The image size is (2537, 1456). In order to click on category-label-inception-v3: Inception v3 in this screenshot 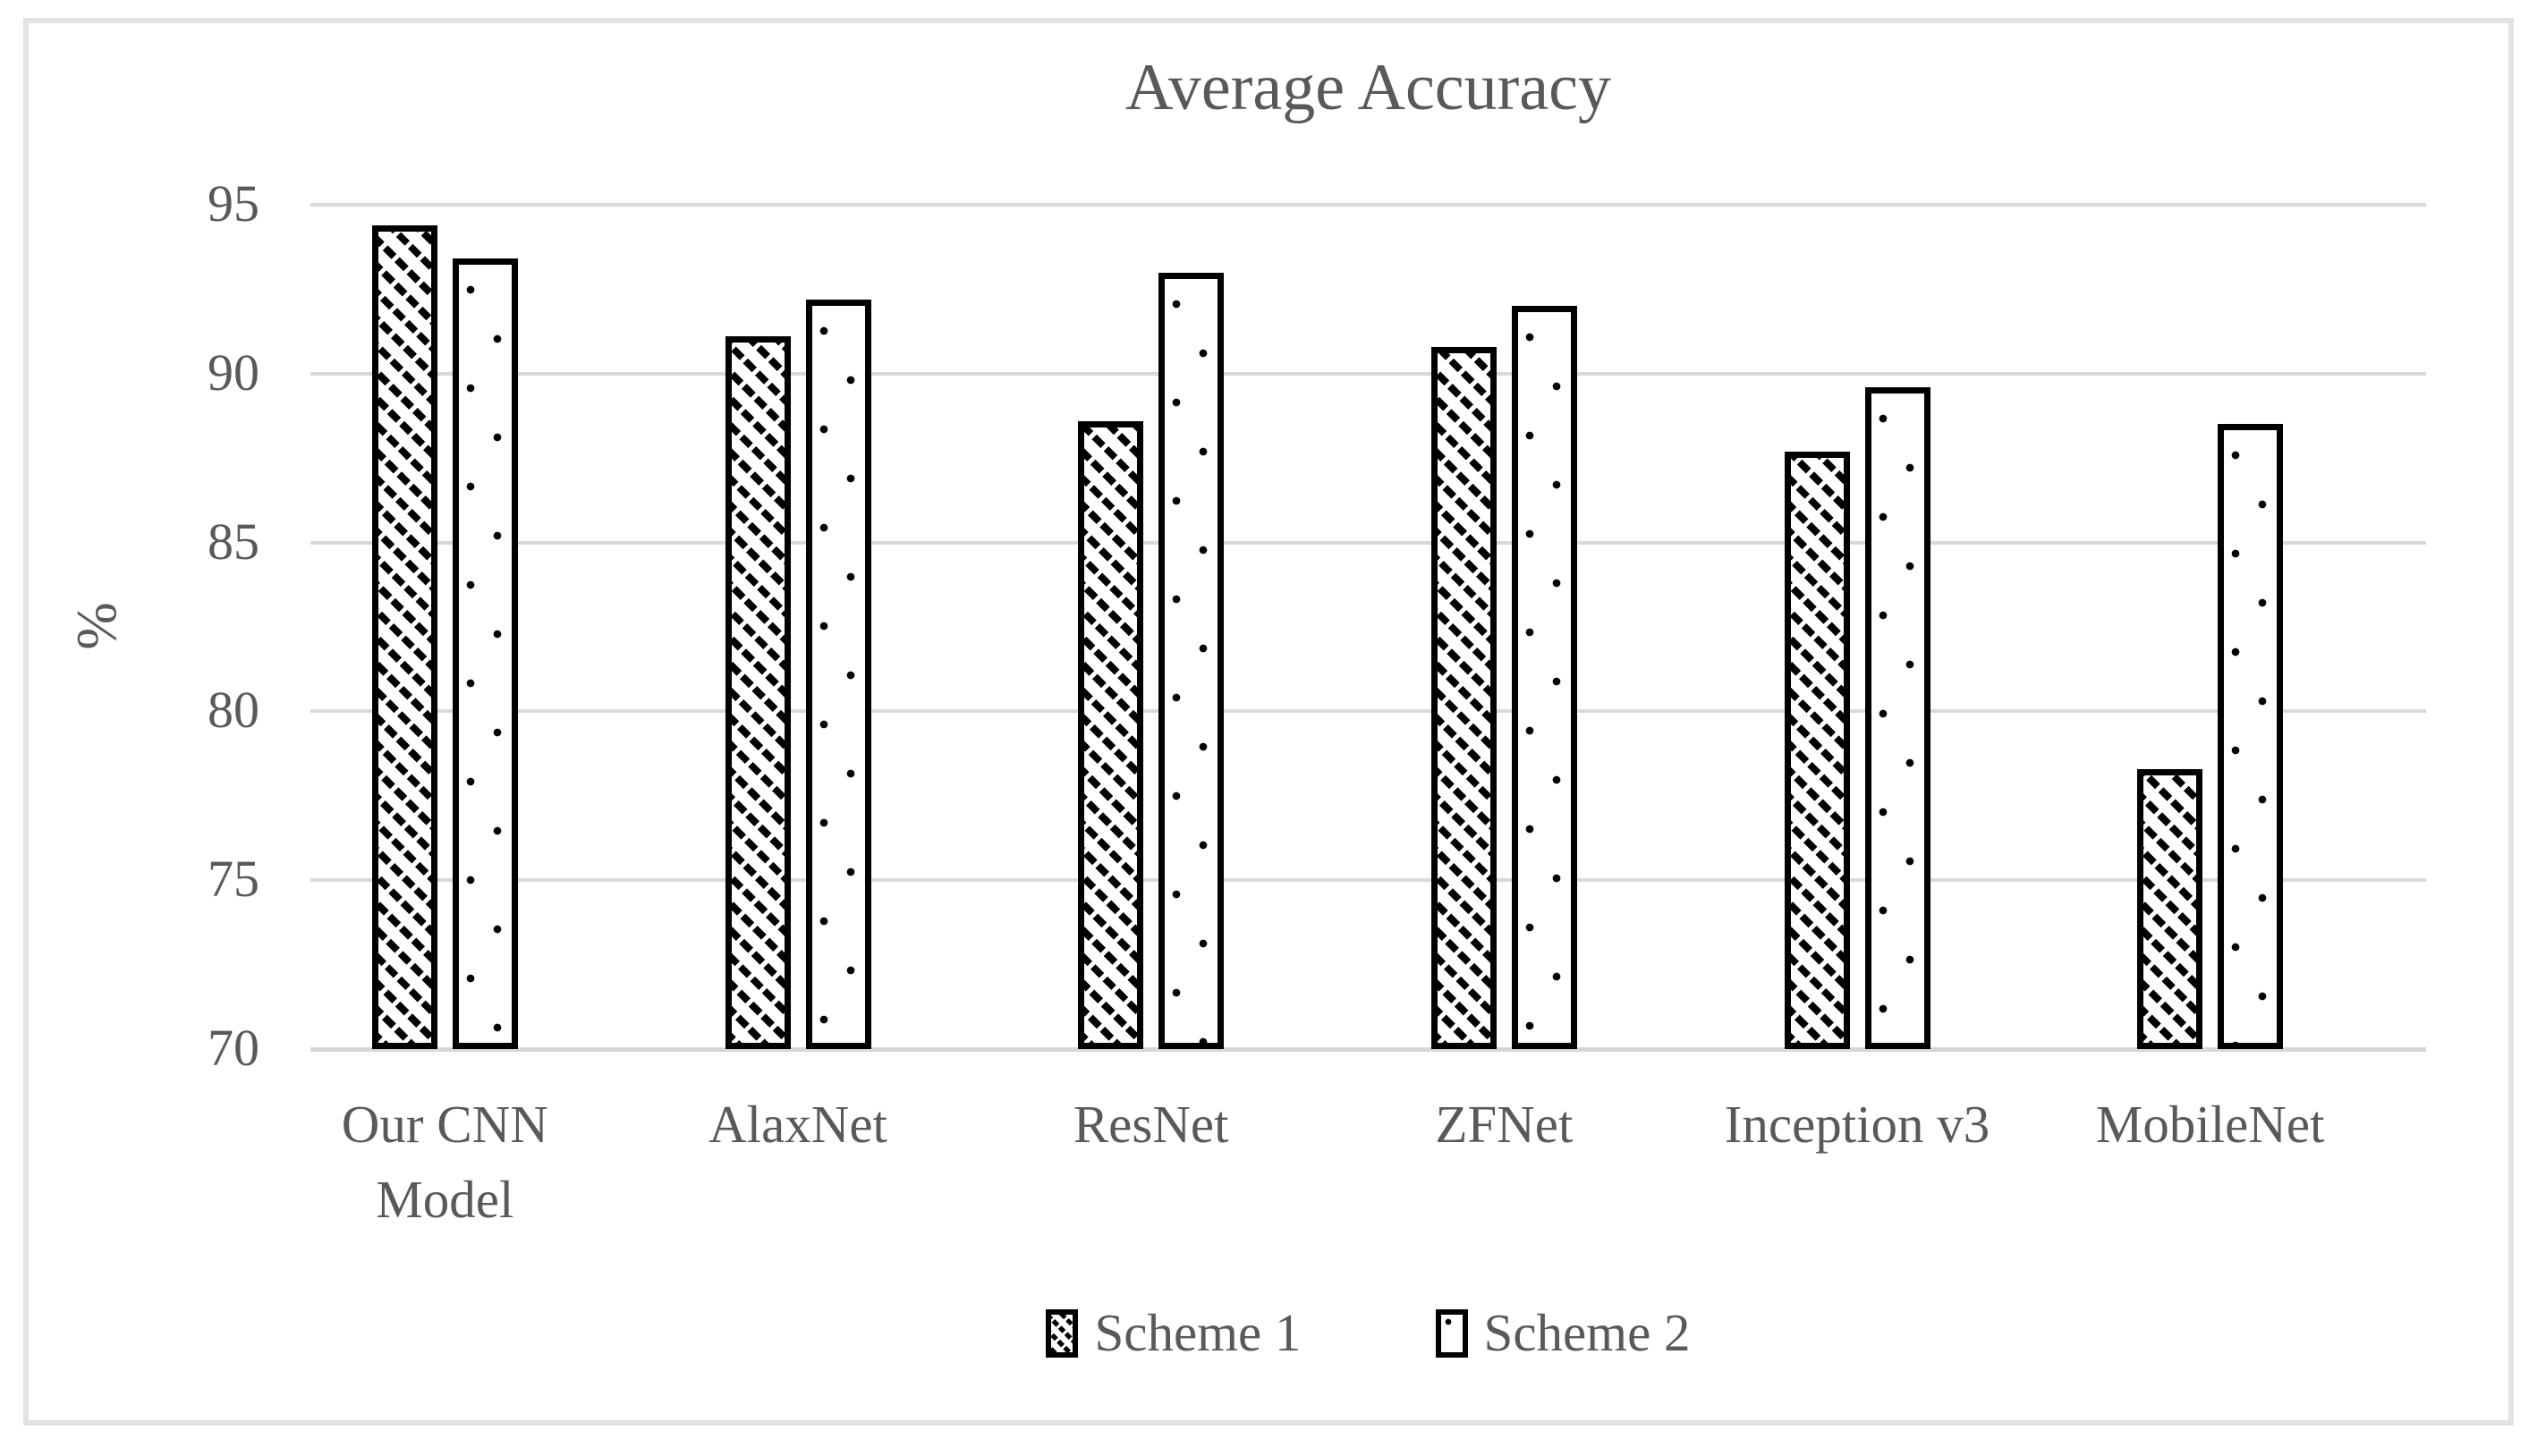, I will do `click(1857, 1163)`.